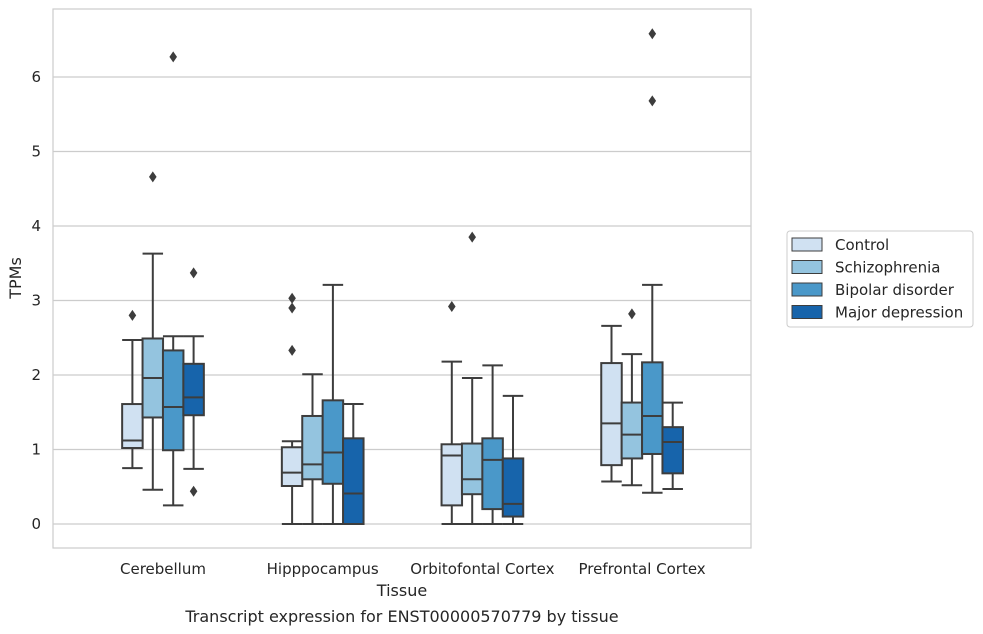 This screenshot has width=983, height=634. Describe the element at coordinates (36, 524) in the screenshot. I see `y-tick-label: 0` at that location.